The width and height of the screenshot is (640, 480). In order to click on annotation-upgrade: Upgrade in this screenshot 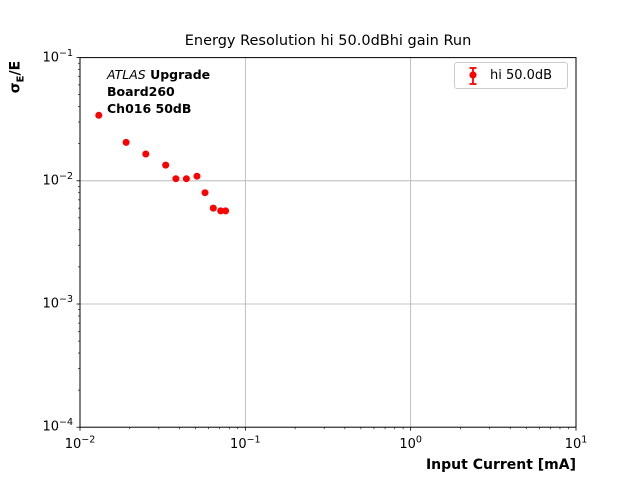, I will do `click(178, 74)`.